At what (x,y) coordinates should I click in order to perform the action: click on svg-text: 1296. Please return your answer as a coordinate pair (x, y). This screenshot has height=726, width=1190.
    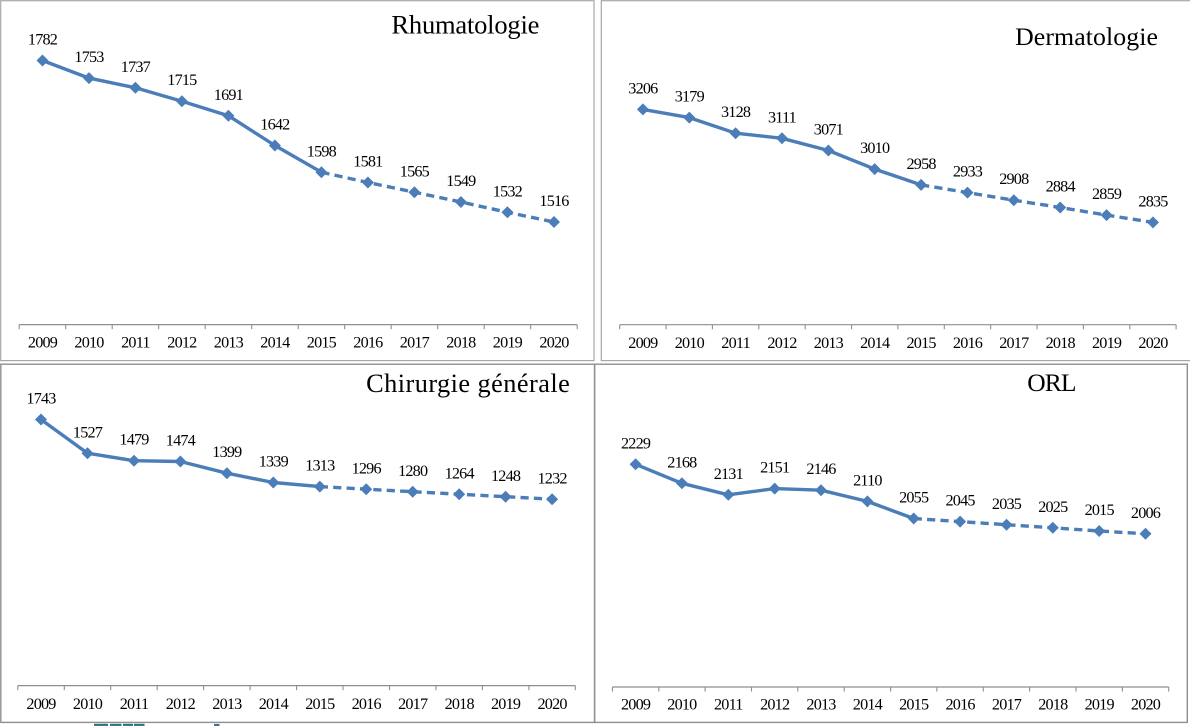
    Looking at the image, I should click on (367, 468).